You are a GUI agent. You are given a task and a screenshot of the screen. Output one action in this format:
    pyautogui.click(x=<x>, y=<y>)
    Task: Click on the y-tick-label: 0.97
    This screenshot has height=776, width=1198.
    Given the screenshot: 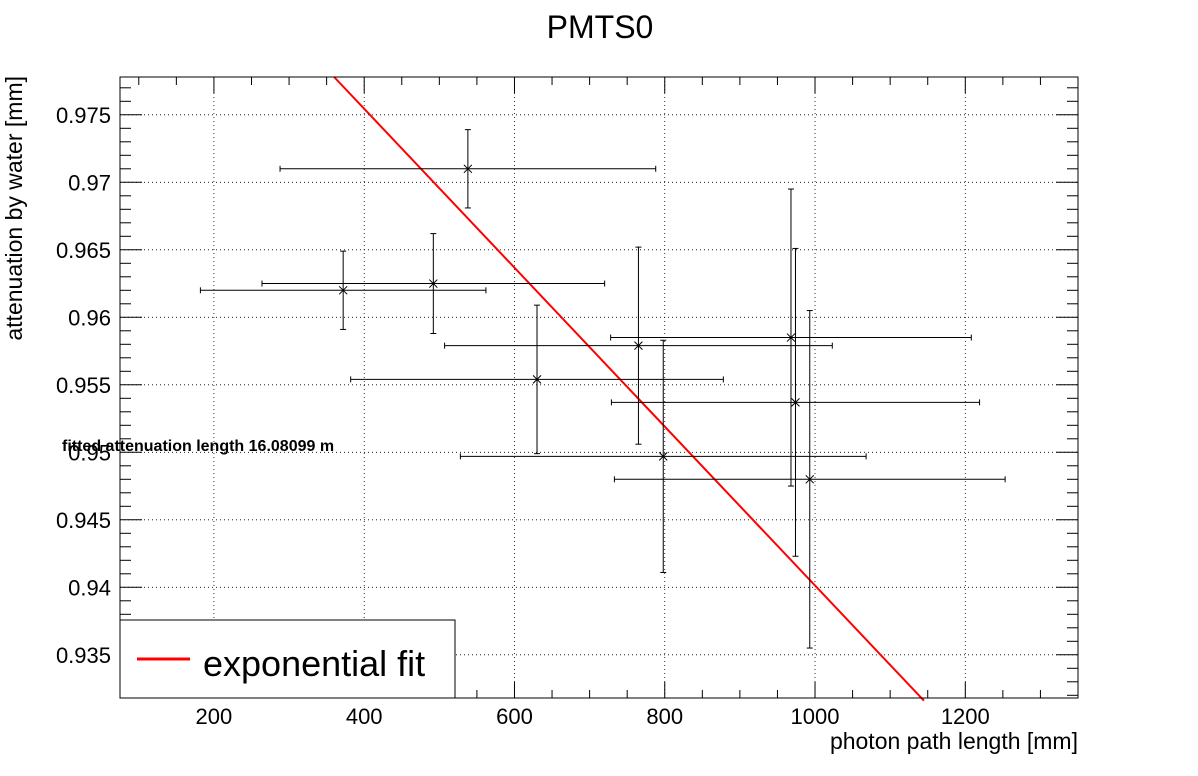 What is the action you would take?
    pyautogui.click(x=89, y=182)
    